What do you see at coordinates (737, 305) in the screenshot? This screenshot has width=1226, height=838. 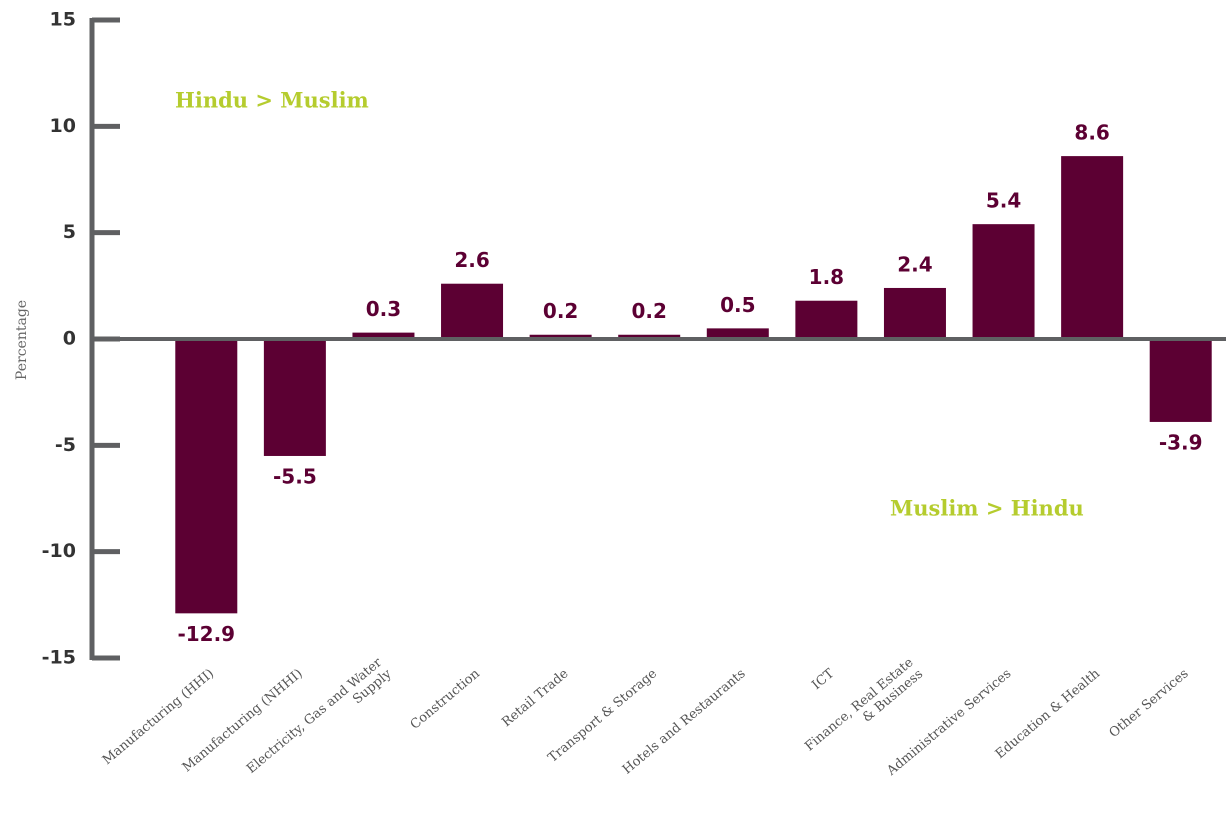 I see `value-label: 0.5` at bounding box center [737, 305].